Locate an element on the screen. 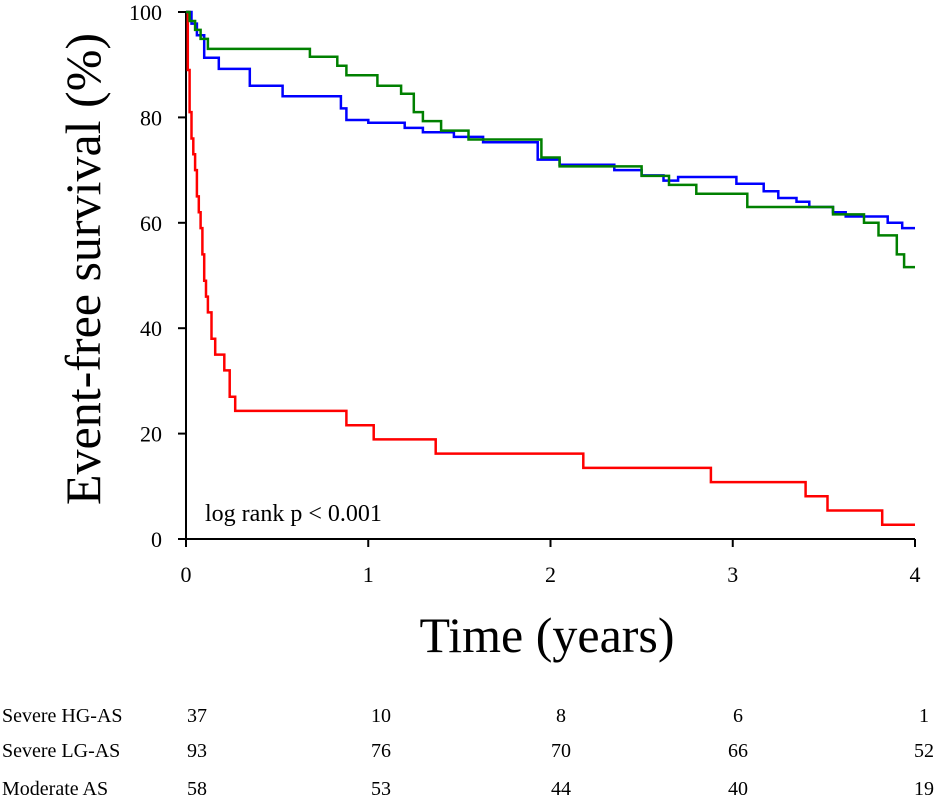 The width and height of the screenshot is (945, 801). x-ticks: 0 1 2 3 4 is located at coordinates (551, 563).